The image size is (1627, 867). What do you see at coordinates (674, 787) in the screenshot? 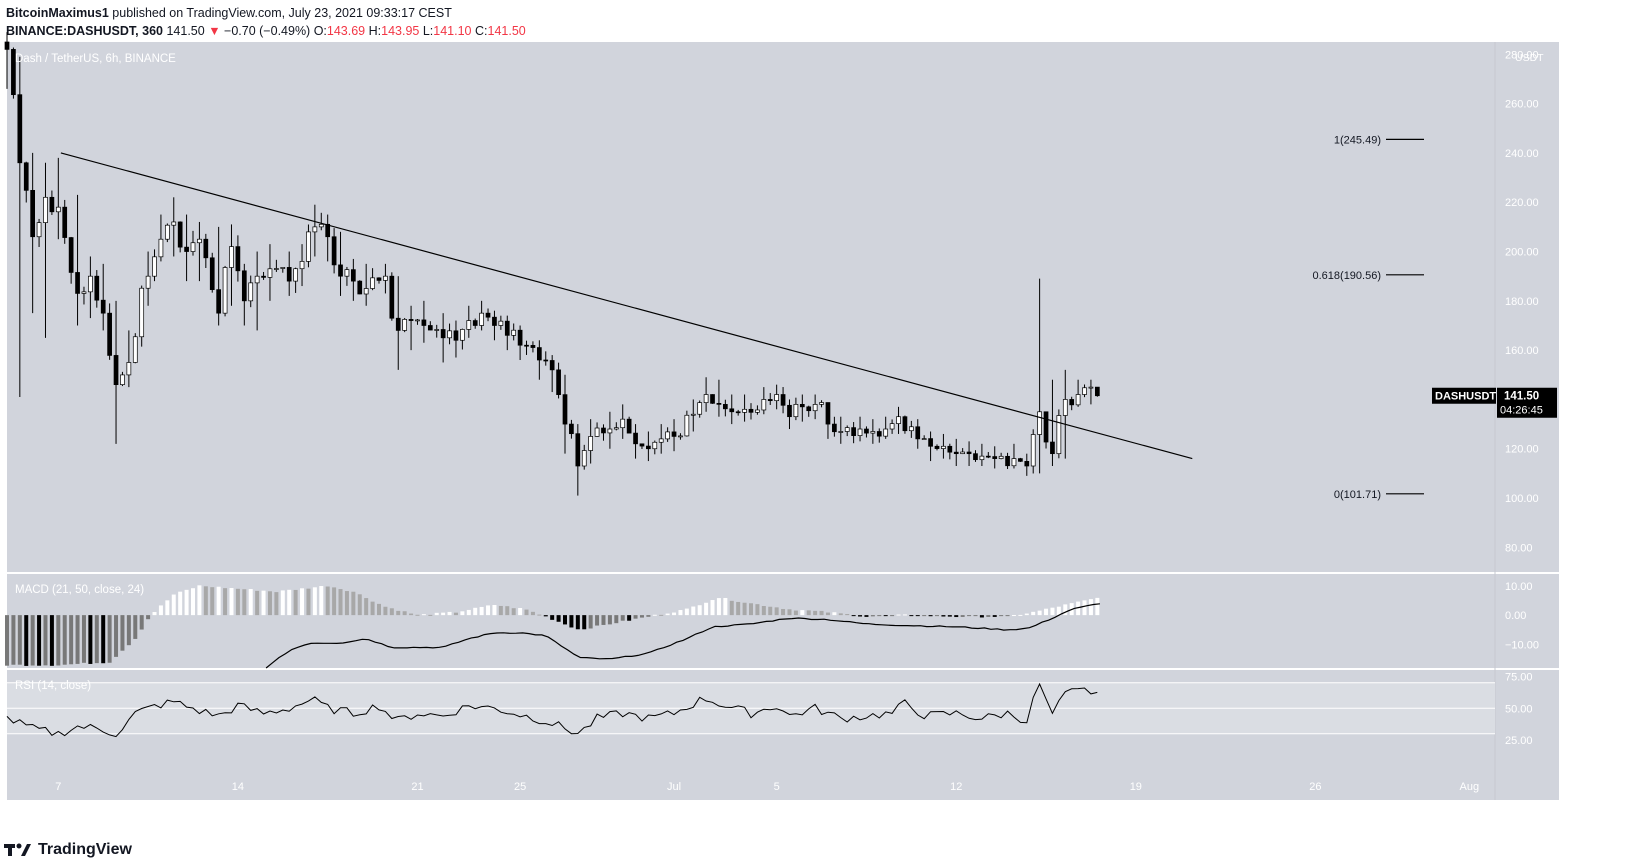
I see `time-axis-tick: Jul` at bounding box center [674, 787].